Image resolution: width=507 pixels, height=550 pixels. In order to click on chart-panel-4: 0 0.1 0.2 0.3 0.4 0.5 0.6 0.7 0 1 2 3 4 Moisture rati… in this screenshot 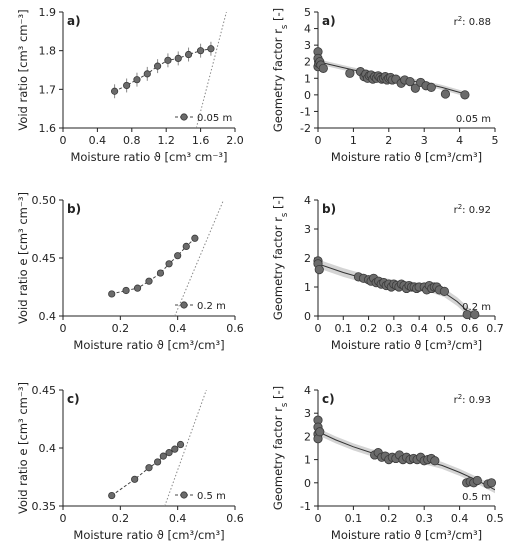, I will do `click(387, 273)`.